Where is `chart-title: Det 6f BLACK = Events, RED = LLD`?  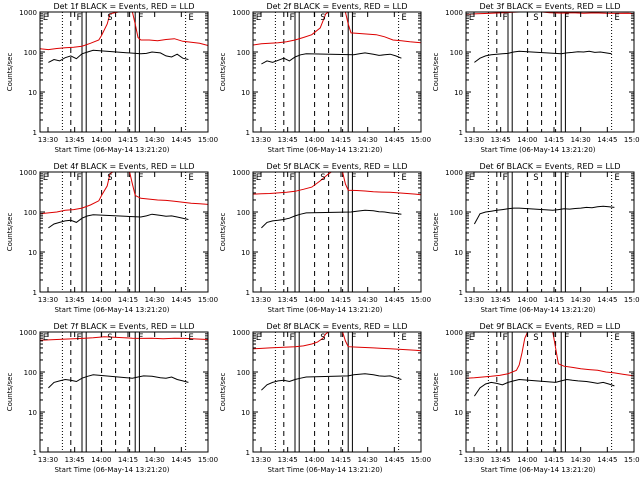 chart-title: Det 6f BLACK = Events, RED = LLD is located at coordinates (549, 166).